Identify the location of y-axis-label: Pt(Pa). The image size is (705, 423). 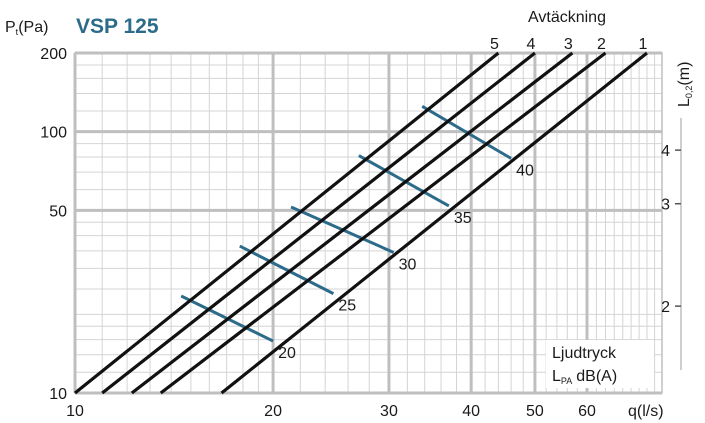
(26, 28).